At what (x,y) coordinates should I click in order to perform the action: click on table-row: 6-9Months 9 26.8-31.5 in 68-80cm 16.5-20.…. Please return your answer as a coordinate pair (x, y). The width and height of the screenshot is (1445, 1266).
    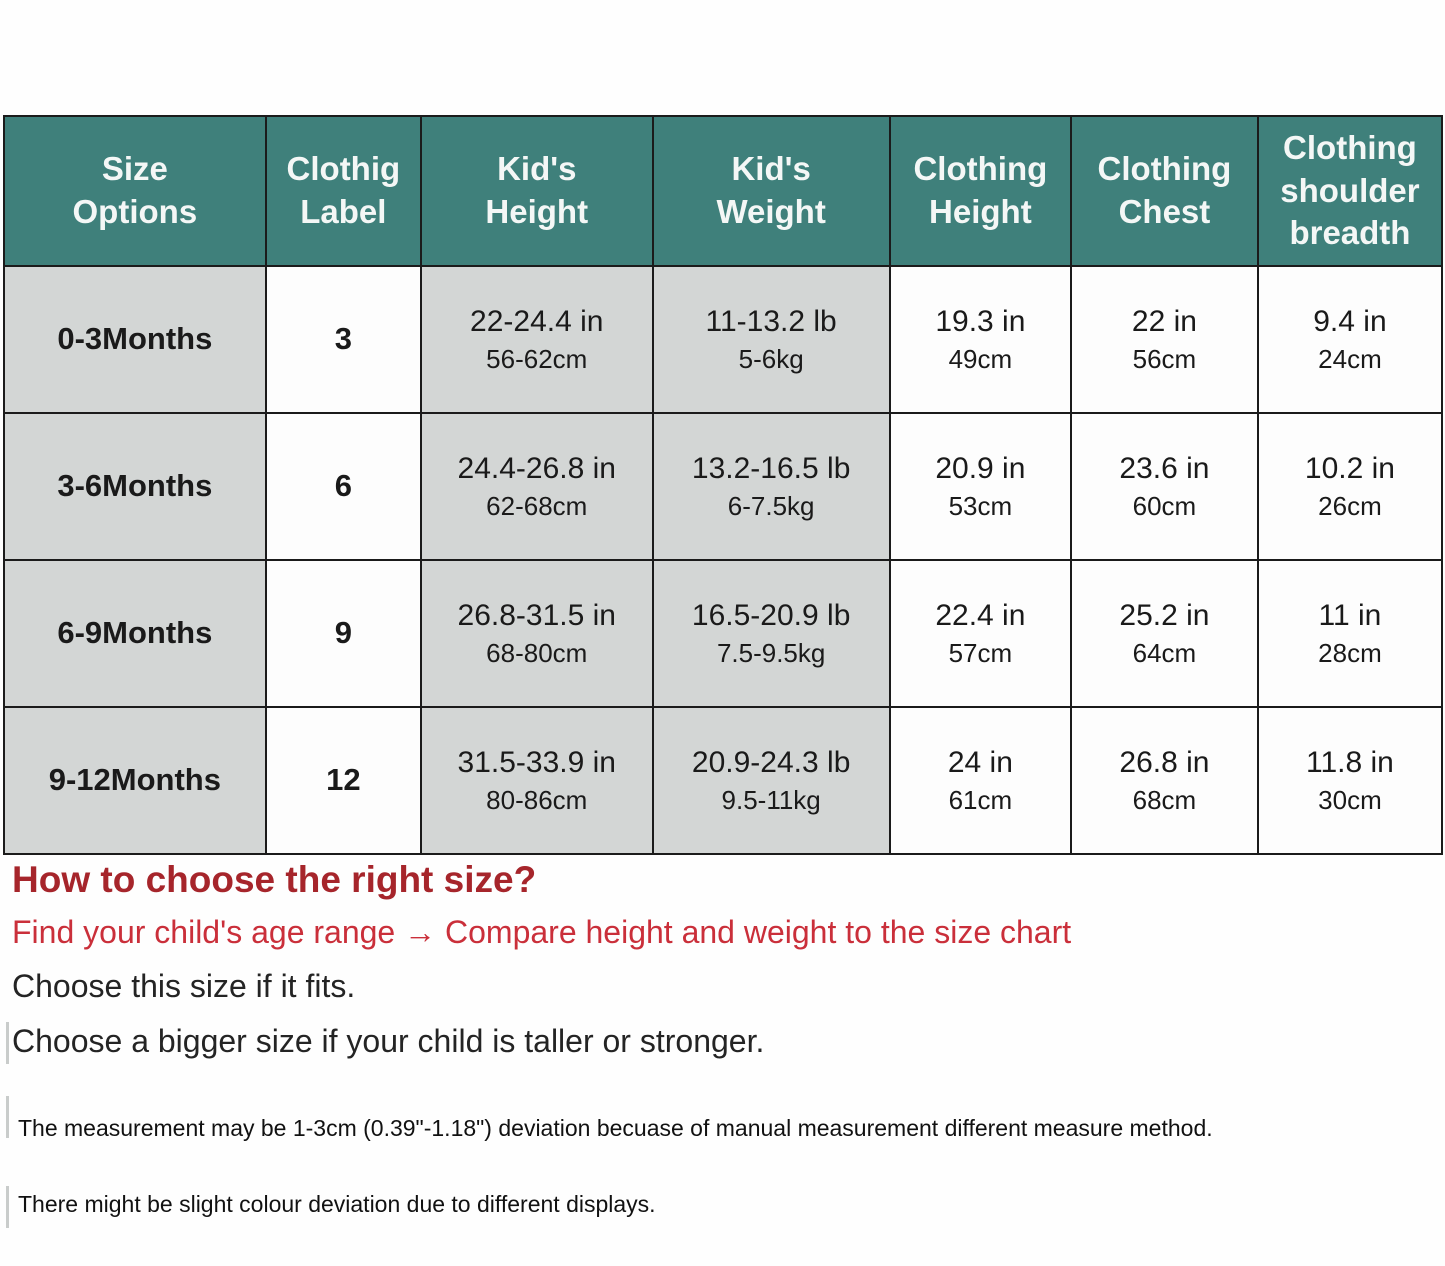
    Looking at the image, I should click on (723, 633).